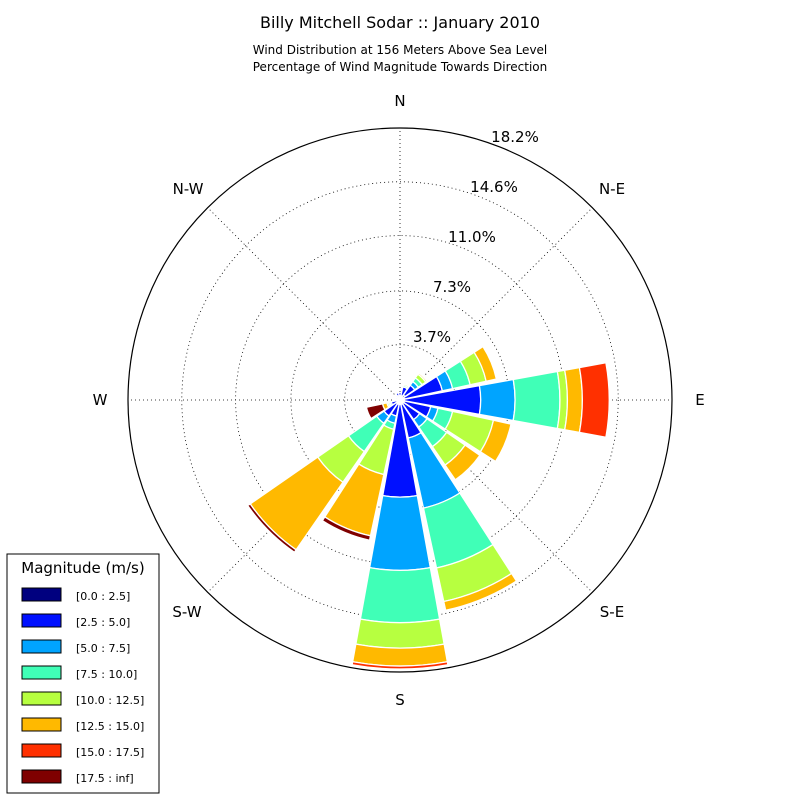 This screenshot has height=800, width=800. Describe the element at coordinates (103, 596) in the screenshot. I see `legend-label-0: [0.0 : 2.5]` at that location.